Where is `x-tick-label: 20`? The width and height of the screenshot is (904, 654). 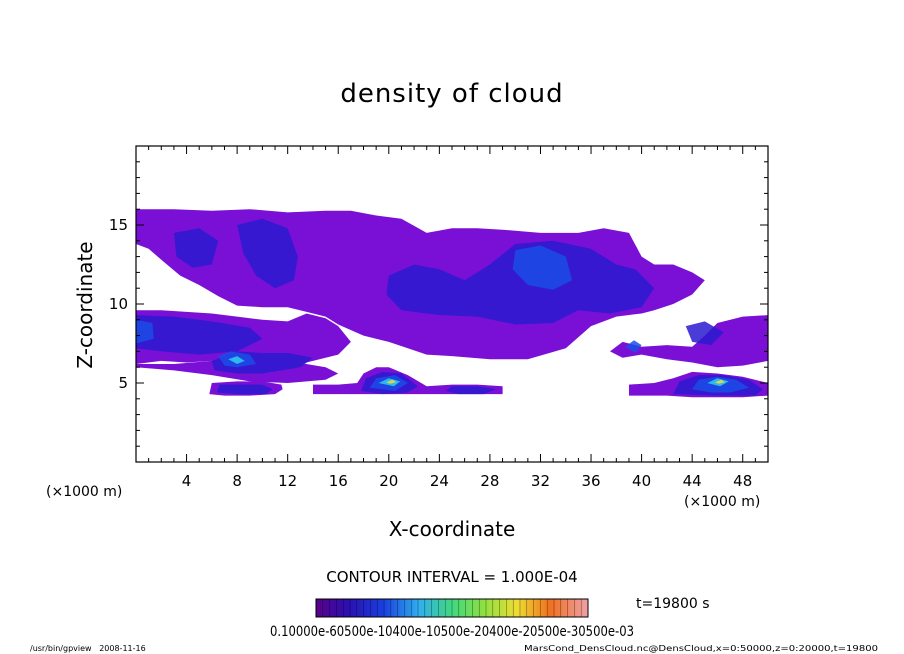 x-tick-label: 20 is located at coordinates (388, 481).